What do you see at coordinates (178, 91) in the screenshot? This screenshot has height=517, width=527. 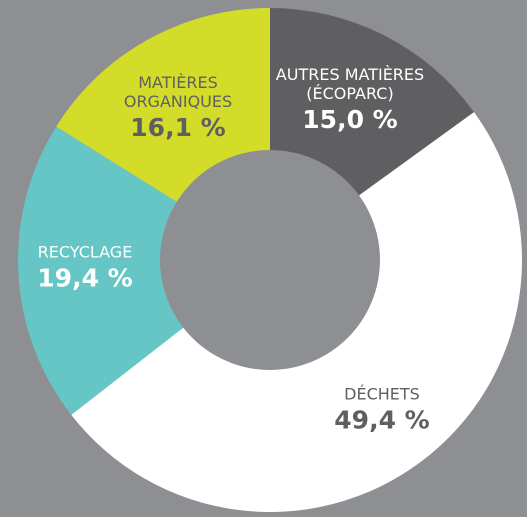 I see `category-name: MATIÈRES ORGANIQUES` at bounding box center [178, 91].